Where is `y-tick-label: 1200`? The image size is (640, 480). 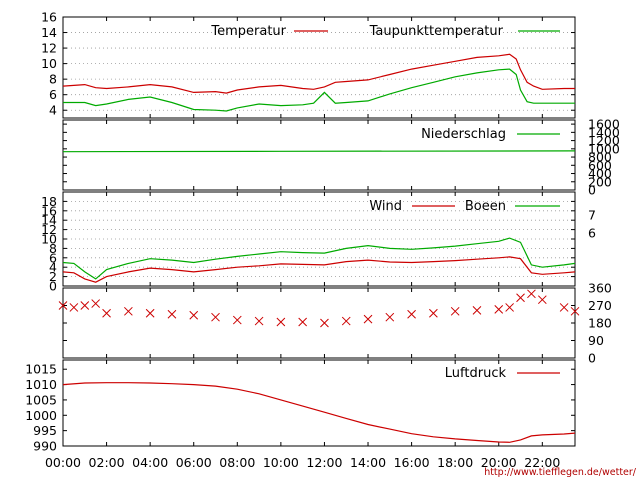 y-tick-label: 1200 is located at coordinates (604, 140).